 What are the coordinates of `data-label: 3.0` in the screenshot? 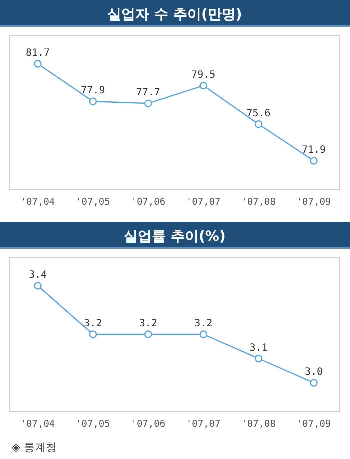 It's located at (314, 372).